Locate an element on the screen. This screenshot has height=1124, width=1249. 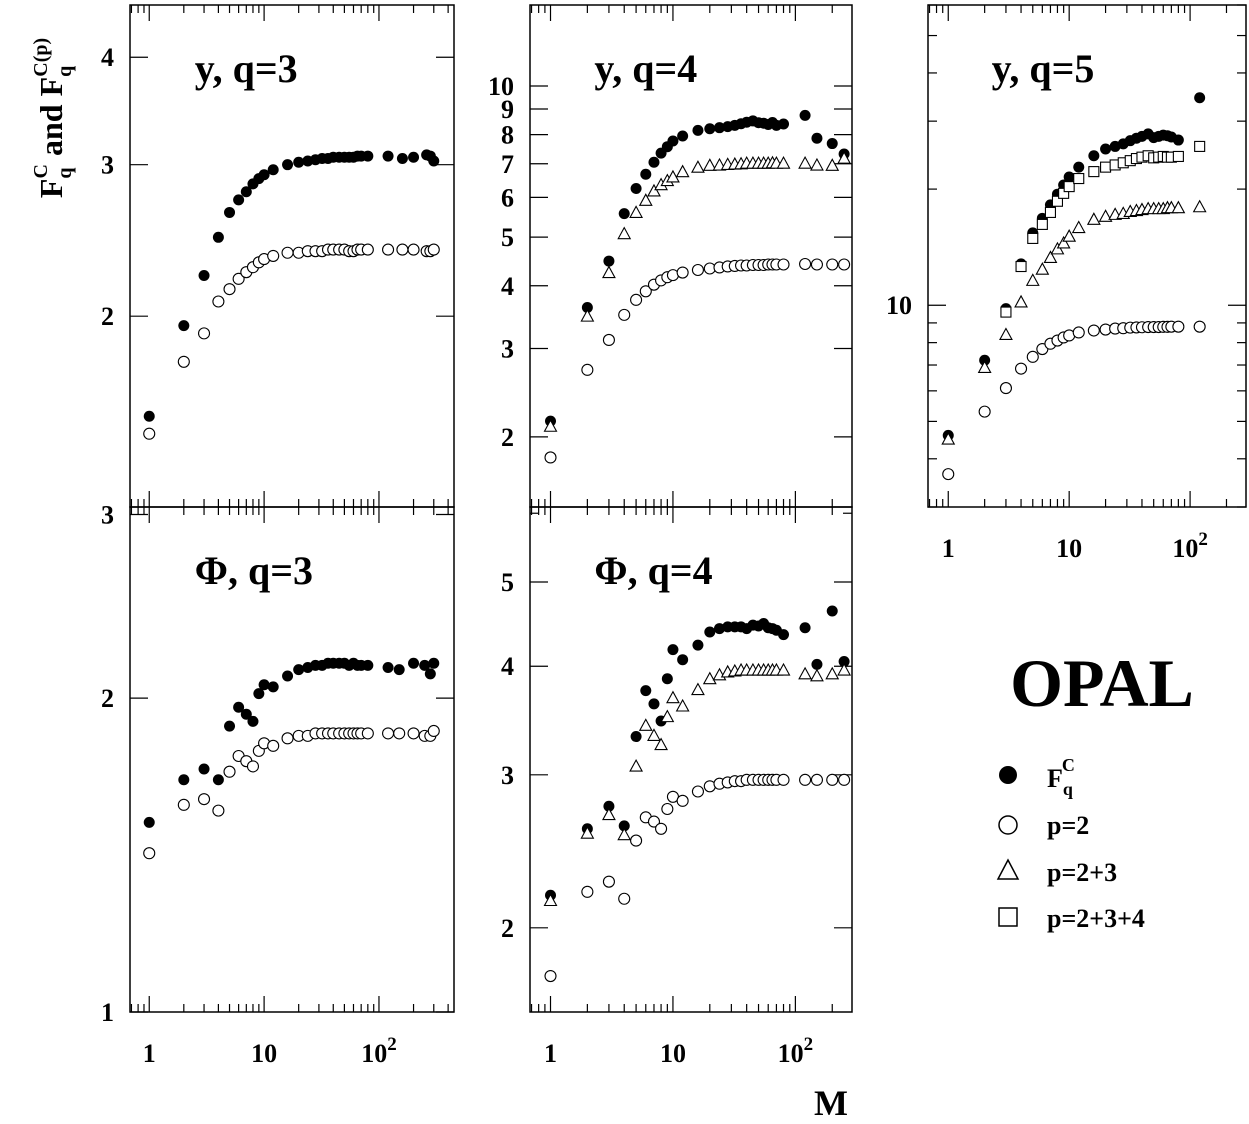
y-tick-label: 5 is located at coordinates (507, 237).